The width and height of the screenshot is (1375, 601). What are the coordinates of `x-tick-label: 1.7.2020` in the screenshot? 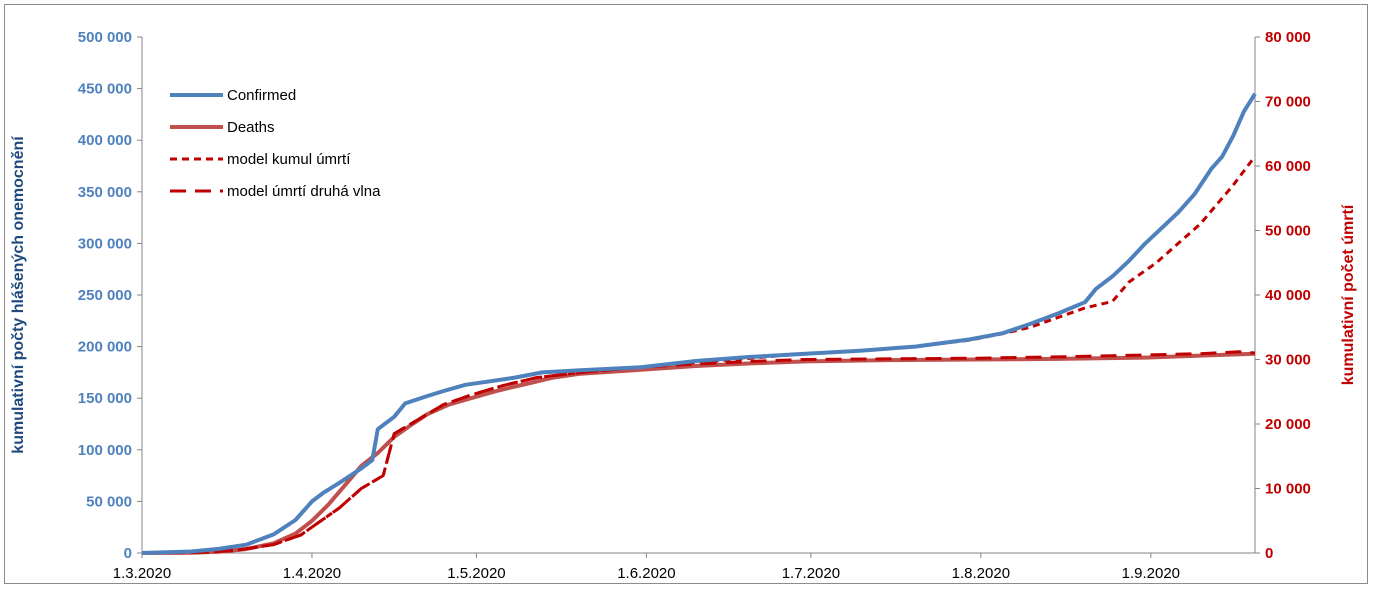 It's located at (811, 573).